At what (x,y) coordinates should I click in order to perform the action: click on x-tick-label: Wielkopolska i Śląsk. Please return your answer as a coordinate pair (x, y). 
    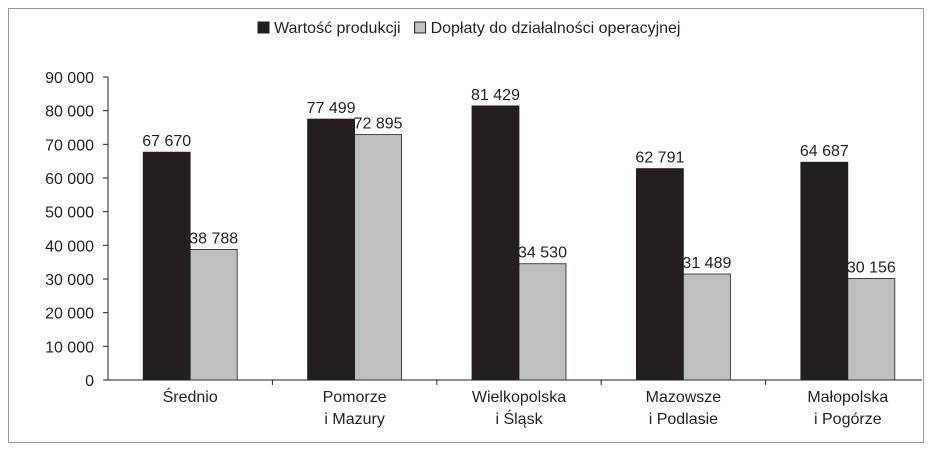
    Looking at the image, I should click on (519, 408).